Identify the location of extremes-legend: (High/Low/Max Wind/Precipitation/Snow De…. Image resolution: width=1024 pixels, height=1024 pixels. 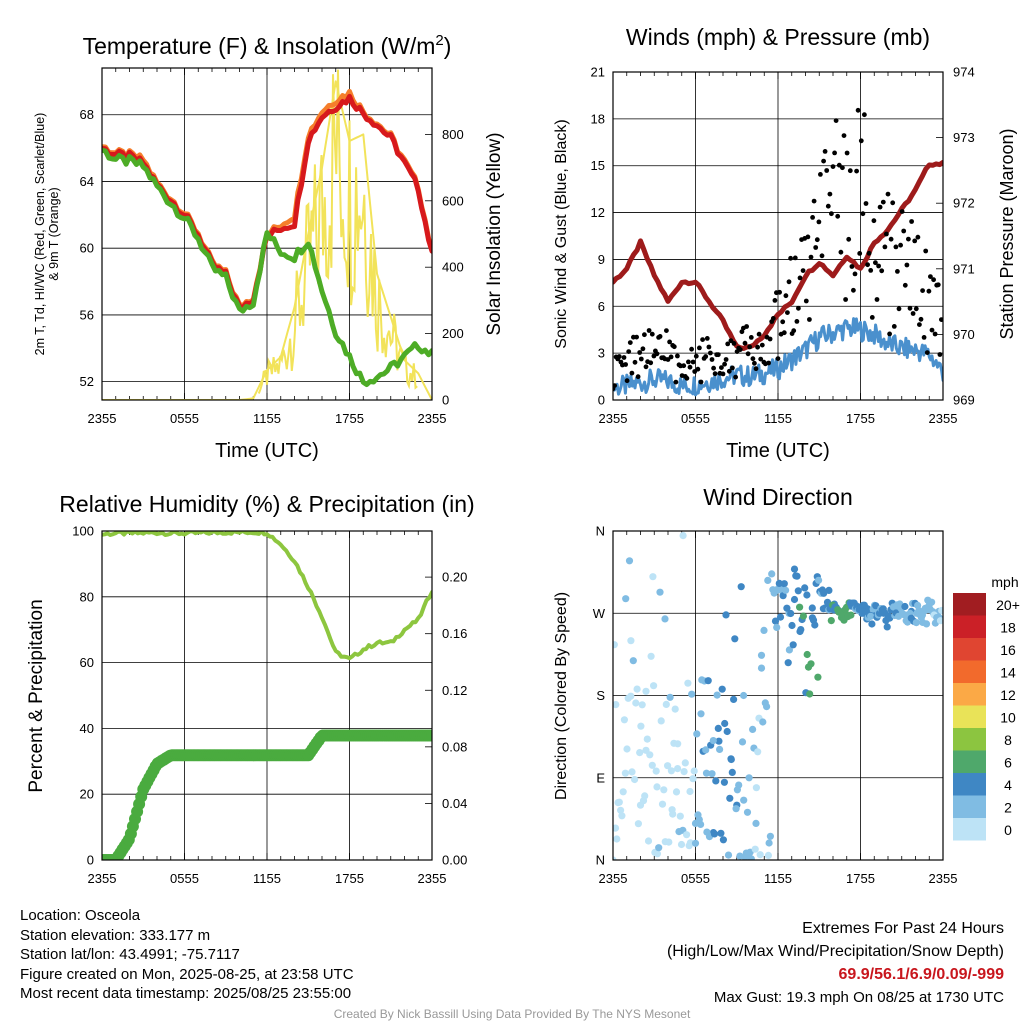
(835, 951).